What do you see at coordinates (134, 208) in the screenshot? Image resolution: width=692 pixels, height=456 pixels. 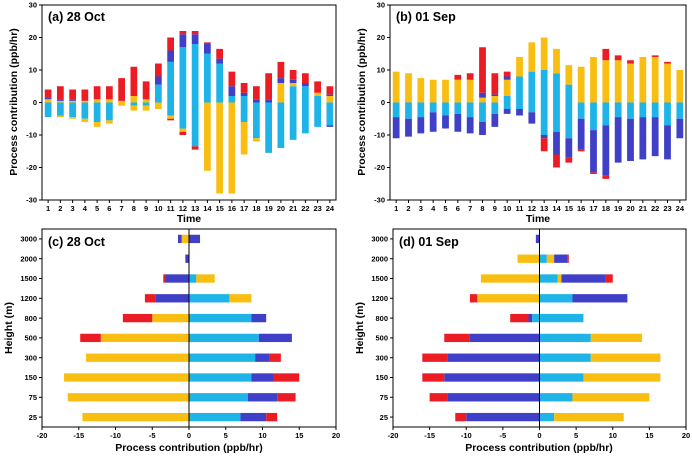 I see `panel-a-x-tick-label: 8` at bounding box center [134, 208].